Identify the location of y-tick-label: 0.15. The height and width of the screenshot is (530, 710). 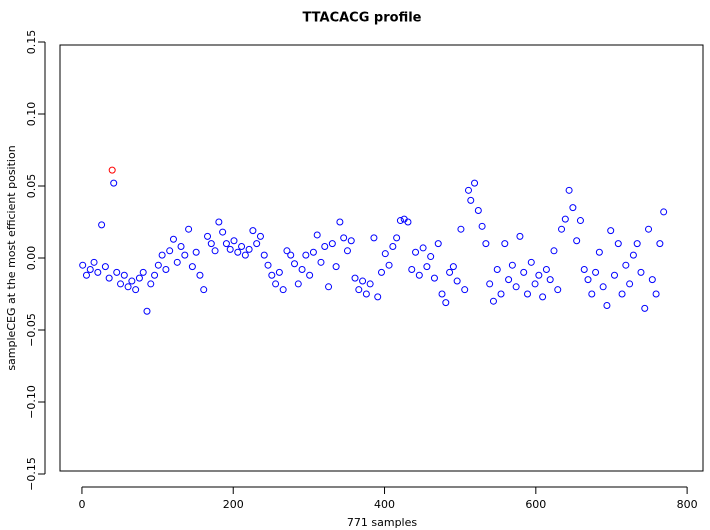
(31, 42).